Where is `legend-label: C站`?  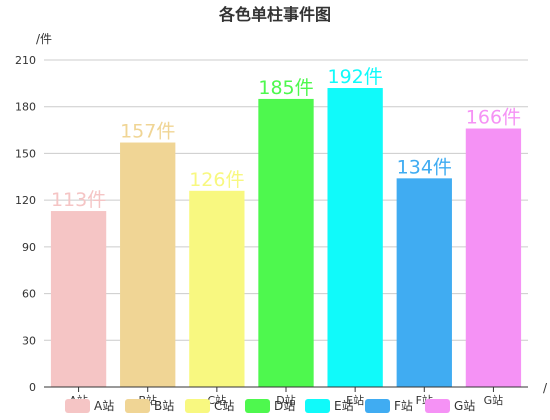 legend-label: C站 is located at coordinates (224, 406).